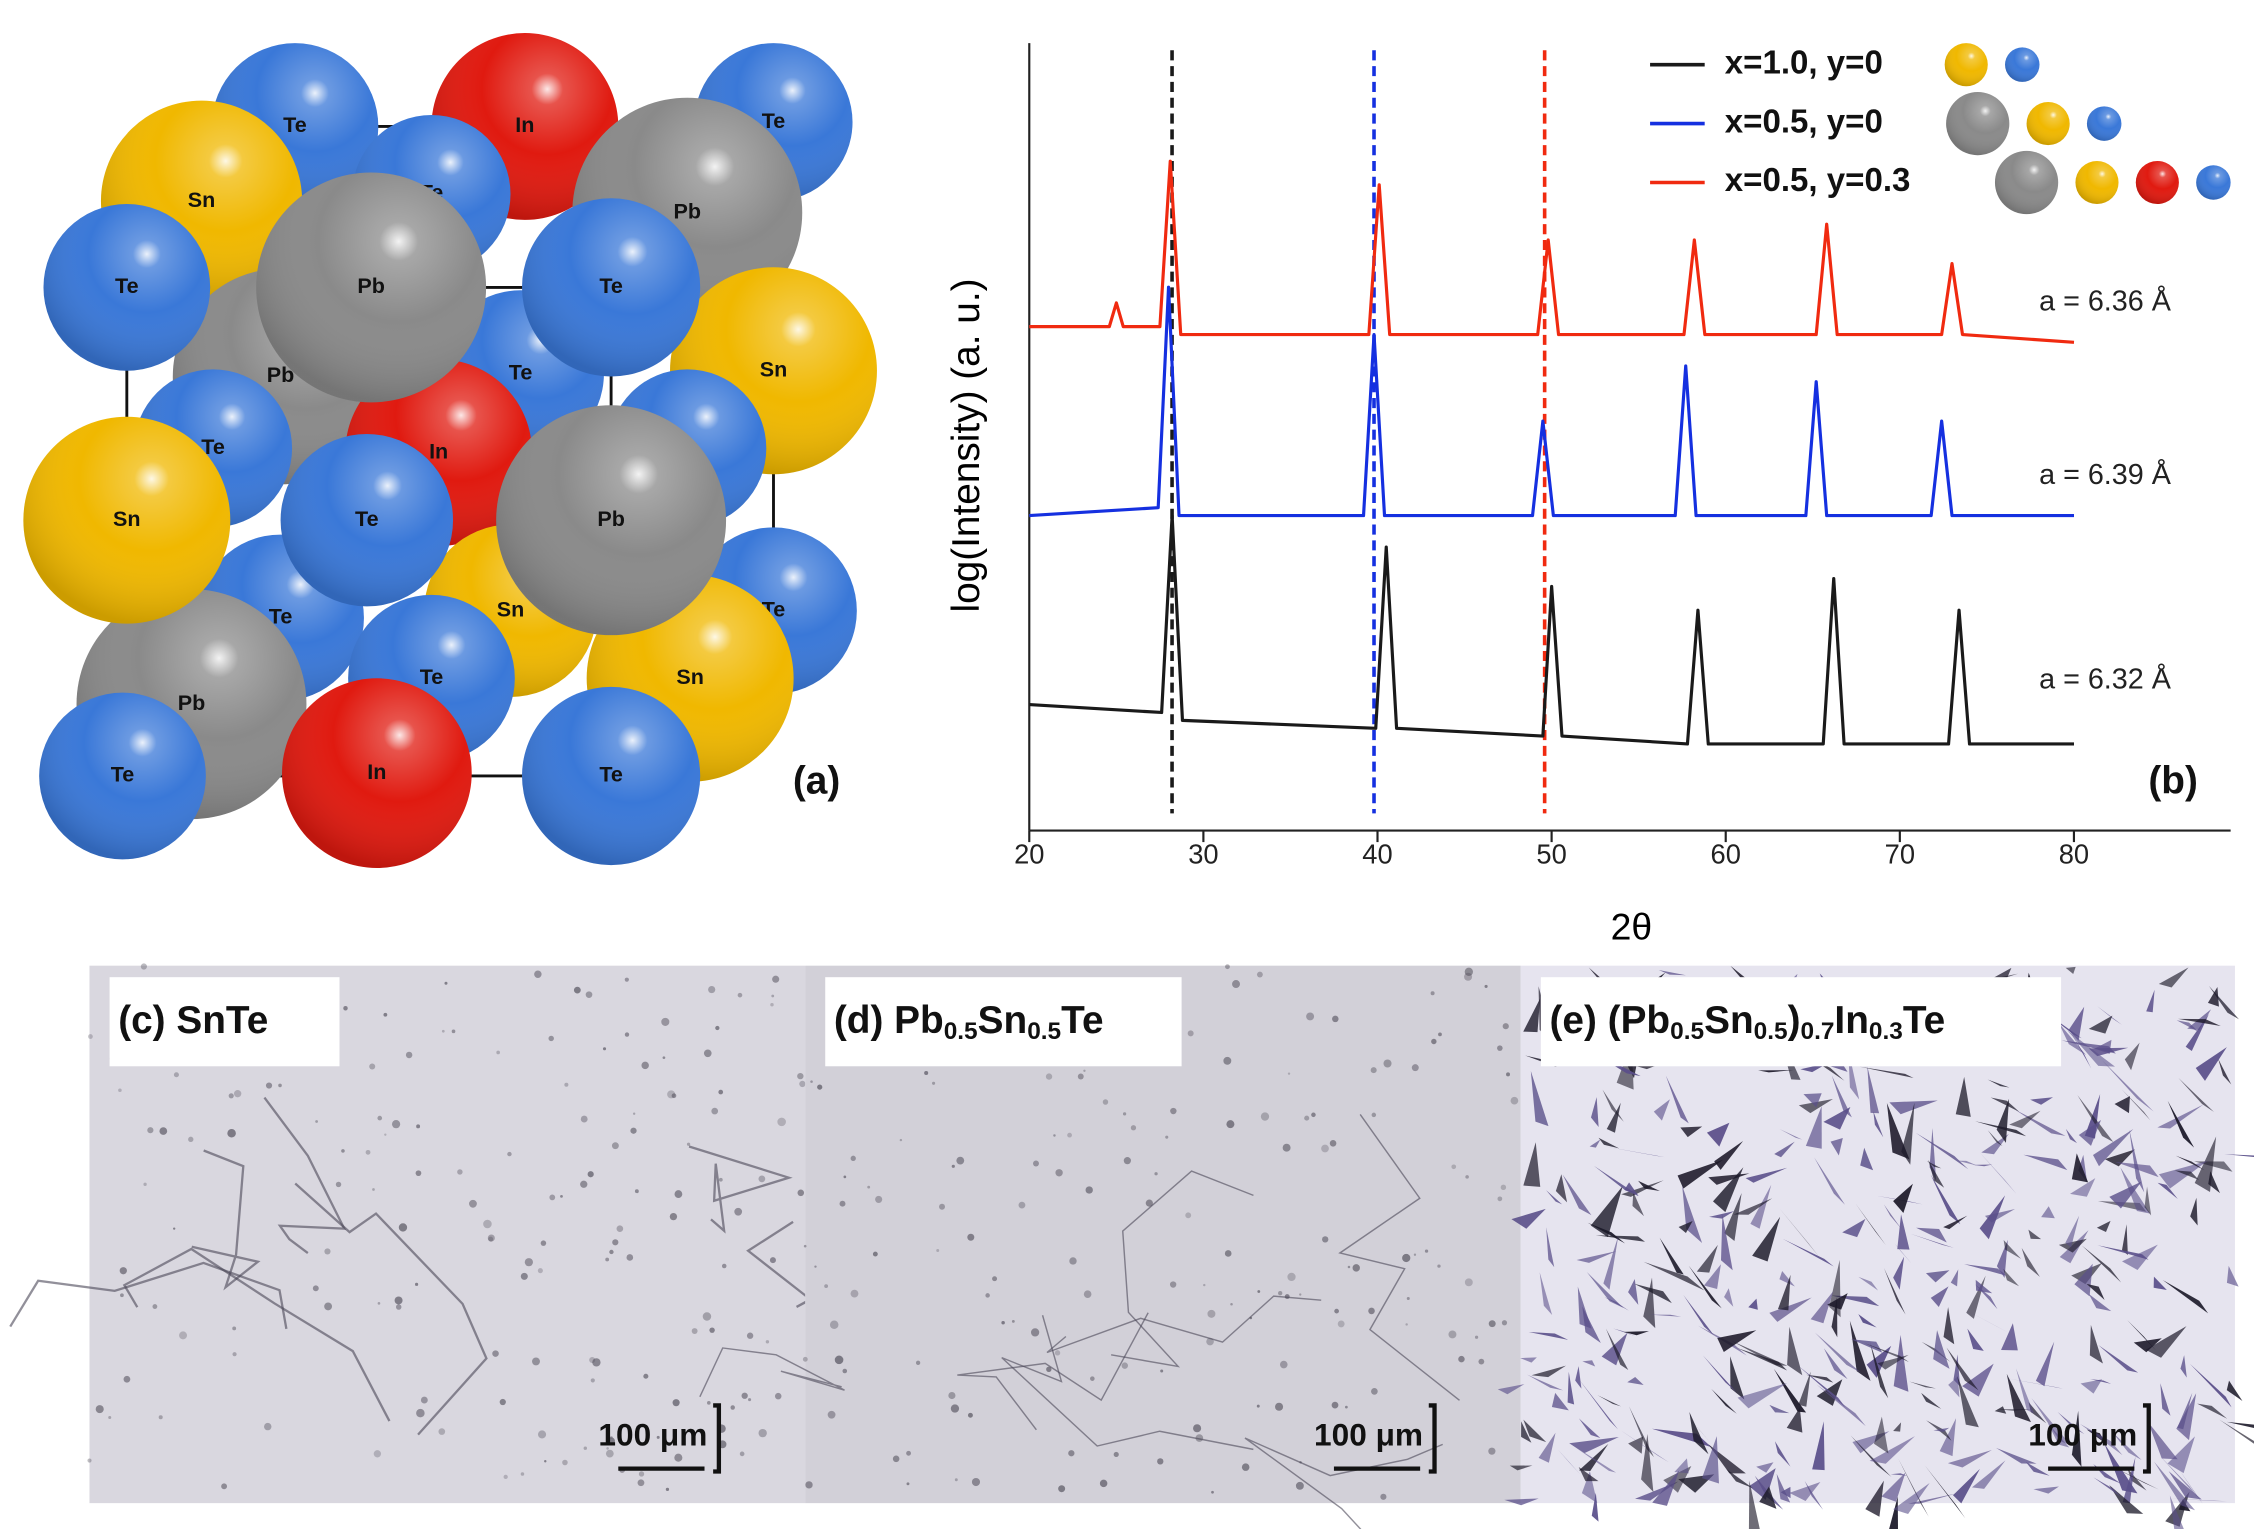 The image size is (2254, 1529). Describe the element at coordinates (2173, 780) in the screenshot. I see `panel-label: (b)` at that location.